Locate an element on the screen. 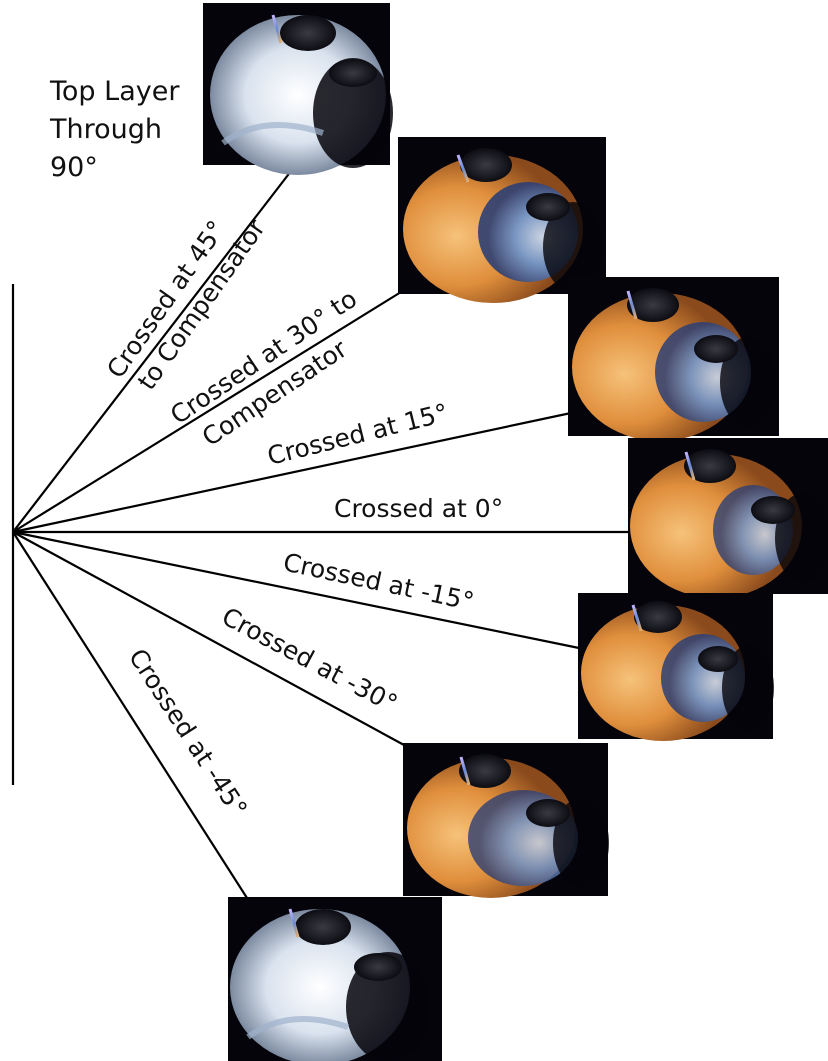  title-line-2: Through is located at coordinates (105, 129).